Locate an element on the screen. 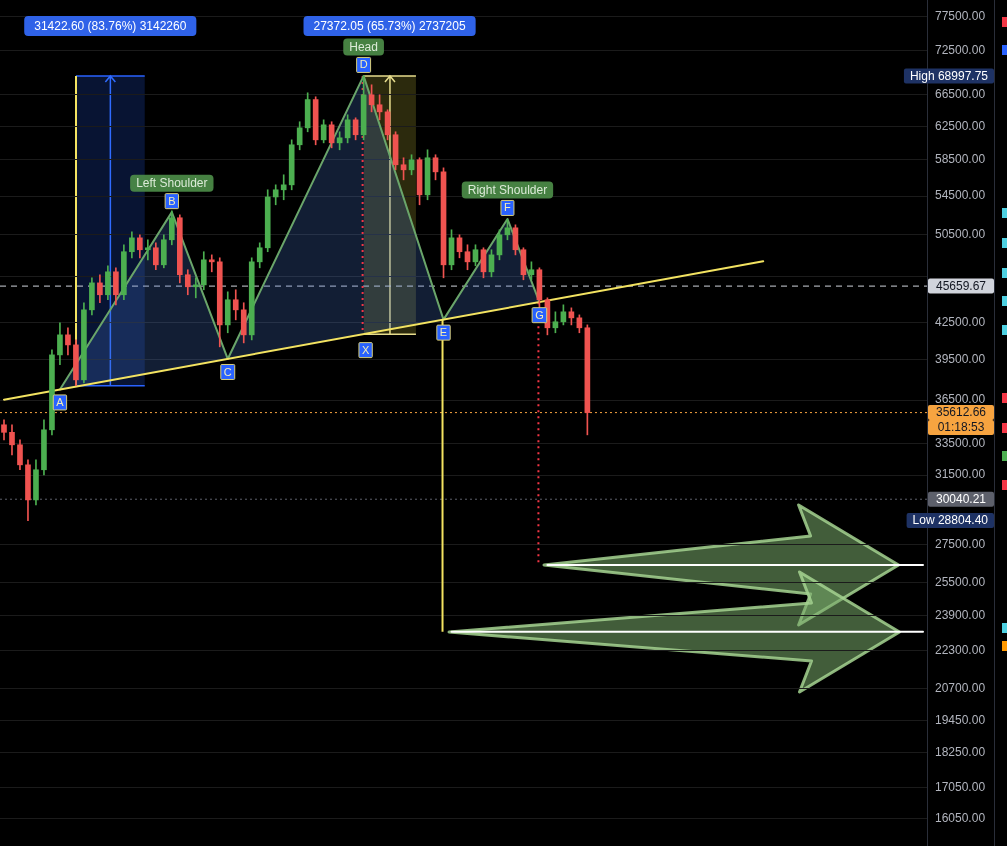  y-tick-label: 77500.00 is located at coordinates (960, 16).